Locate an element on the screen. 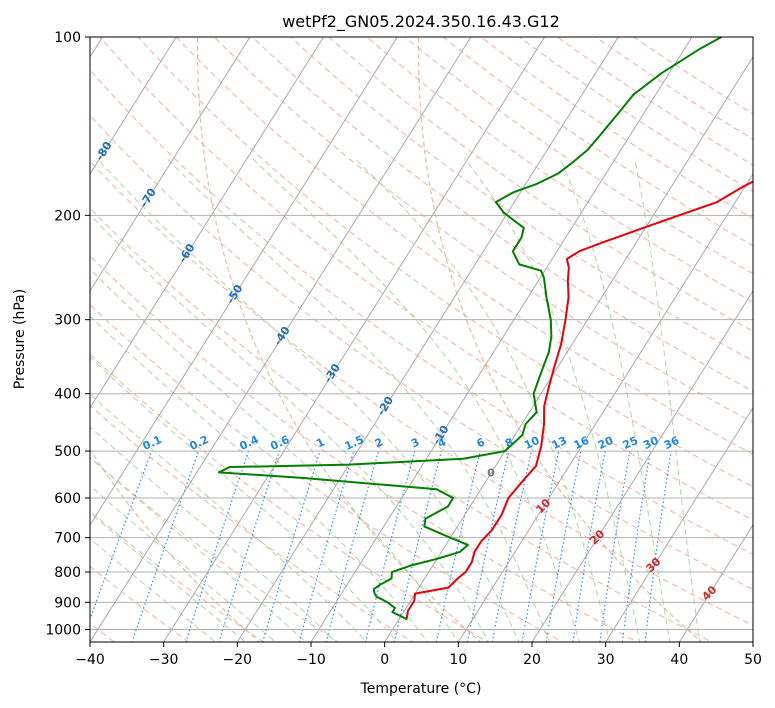 This screenshot has width=775, height=708. y-tick-label: 300 is located at coordinates (67, 321).